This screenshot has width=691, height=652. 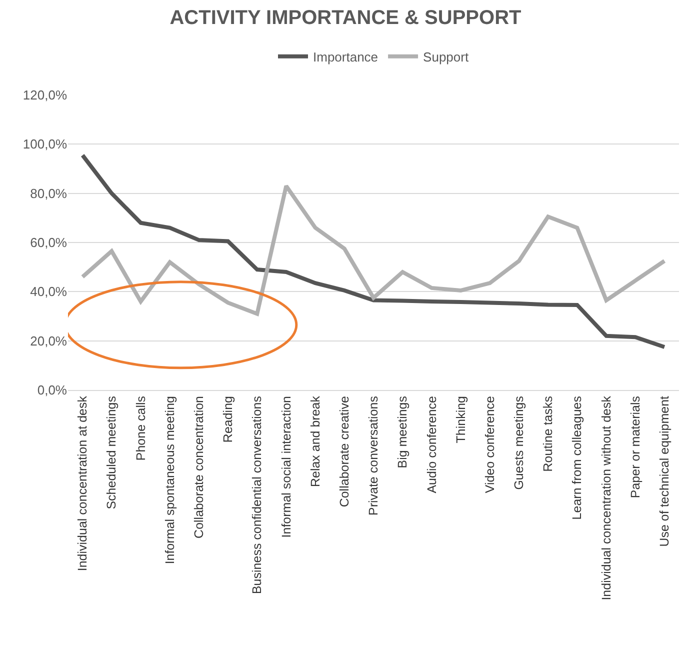 What do you see at coordinates (403, 432) in the screenshot?
I see `x-tick-label: Big meetings` at bounding box center [403, 432].